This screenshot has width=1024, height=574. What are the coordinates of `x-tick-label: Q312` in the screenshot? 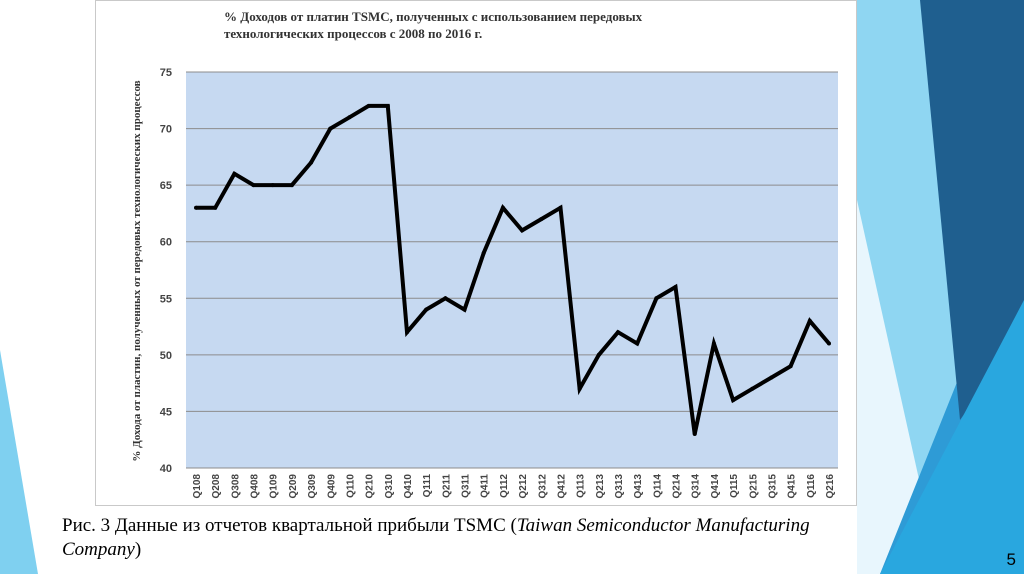 It's located at (542, 486).